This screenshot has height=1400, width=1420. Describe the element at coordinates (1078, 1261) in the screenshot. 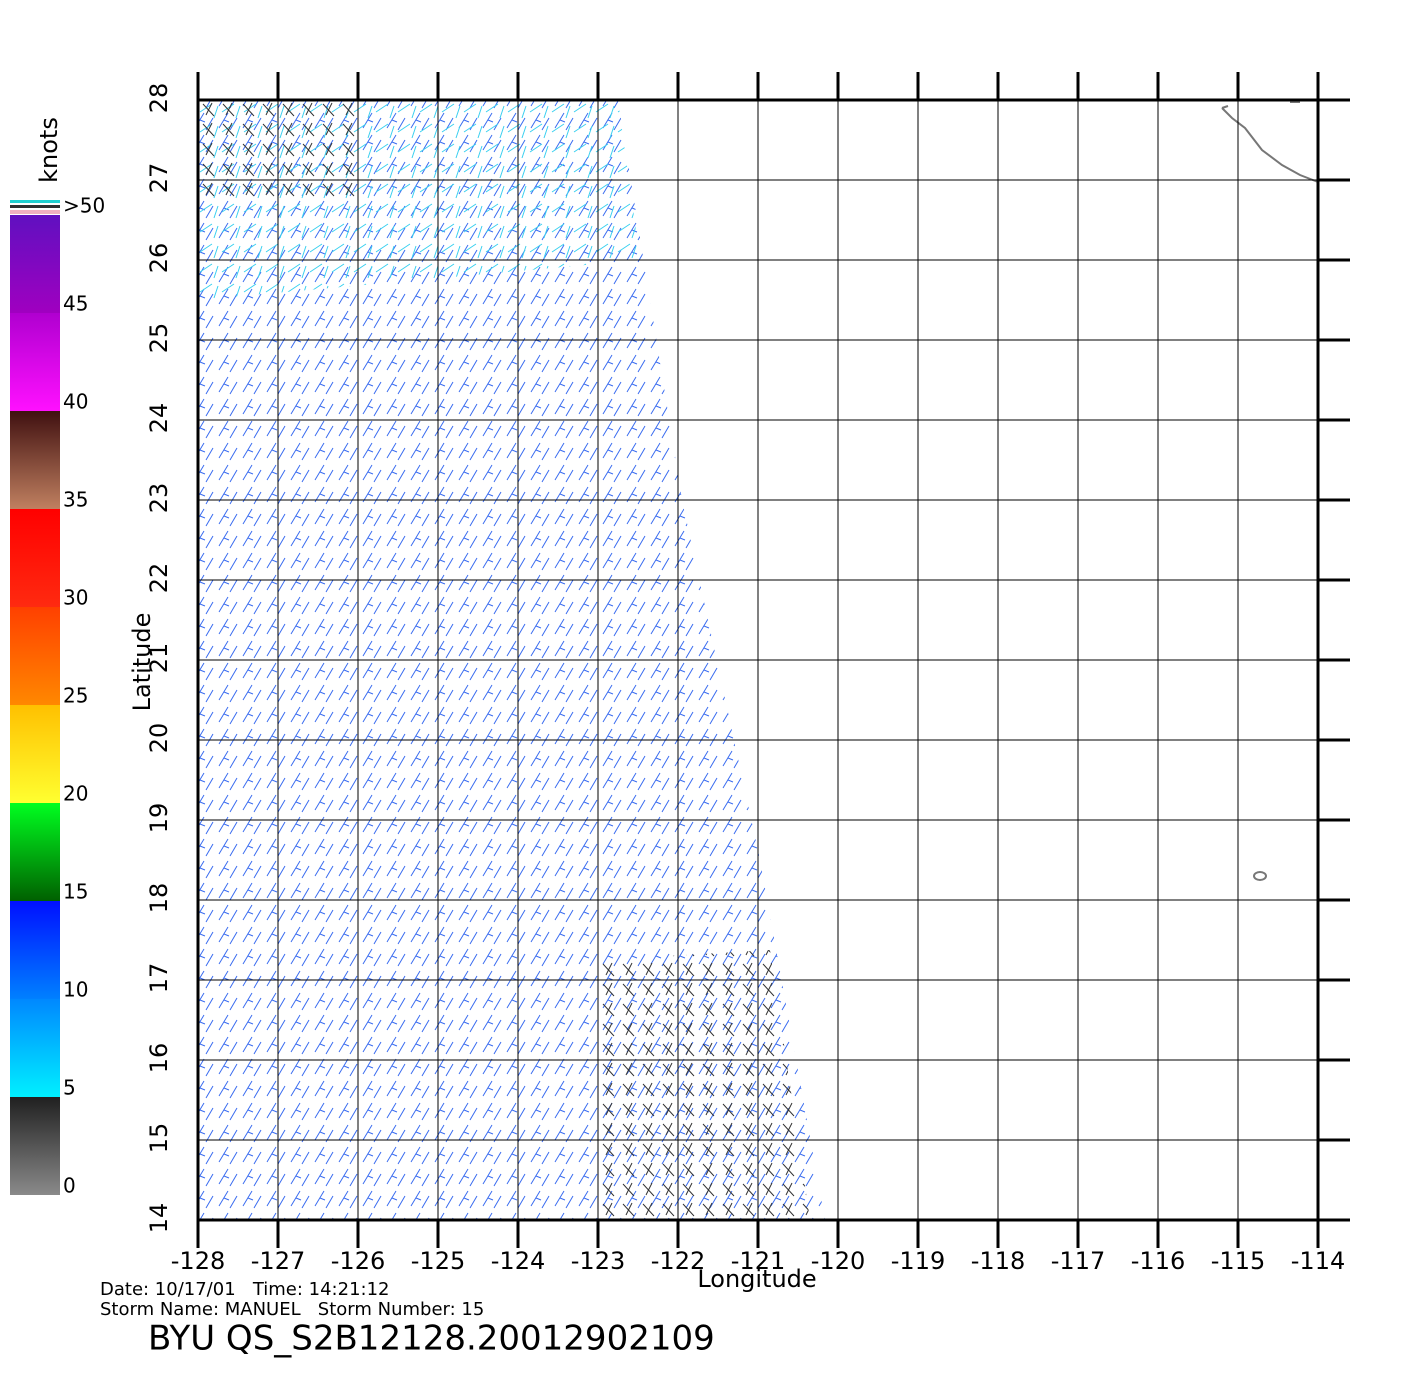

I see `x-tick-label: -117` at that location.